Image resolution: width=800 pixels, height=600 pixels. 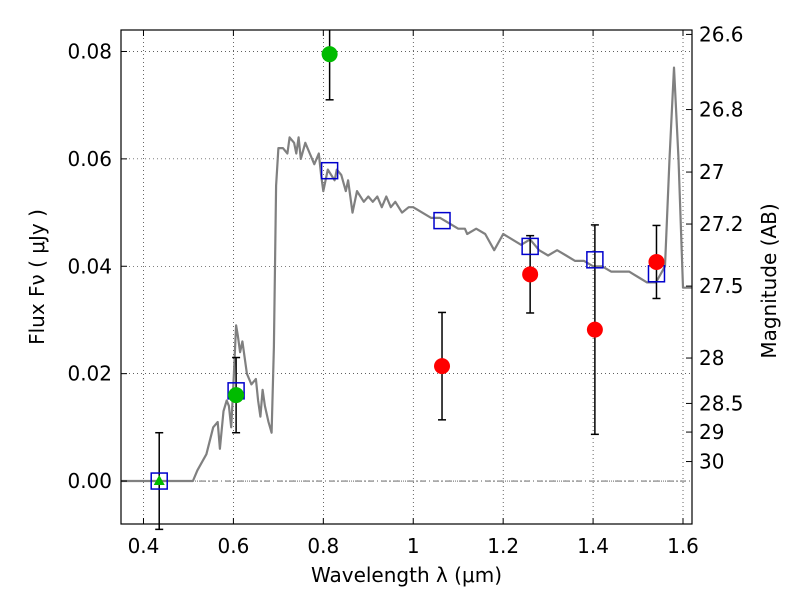 What do you see at coordinates (593, 546) in the screenshot?
I see `x-tick-label: 1.4` at bounding box center [593, 546].